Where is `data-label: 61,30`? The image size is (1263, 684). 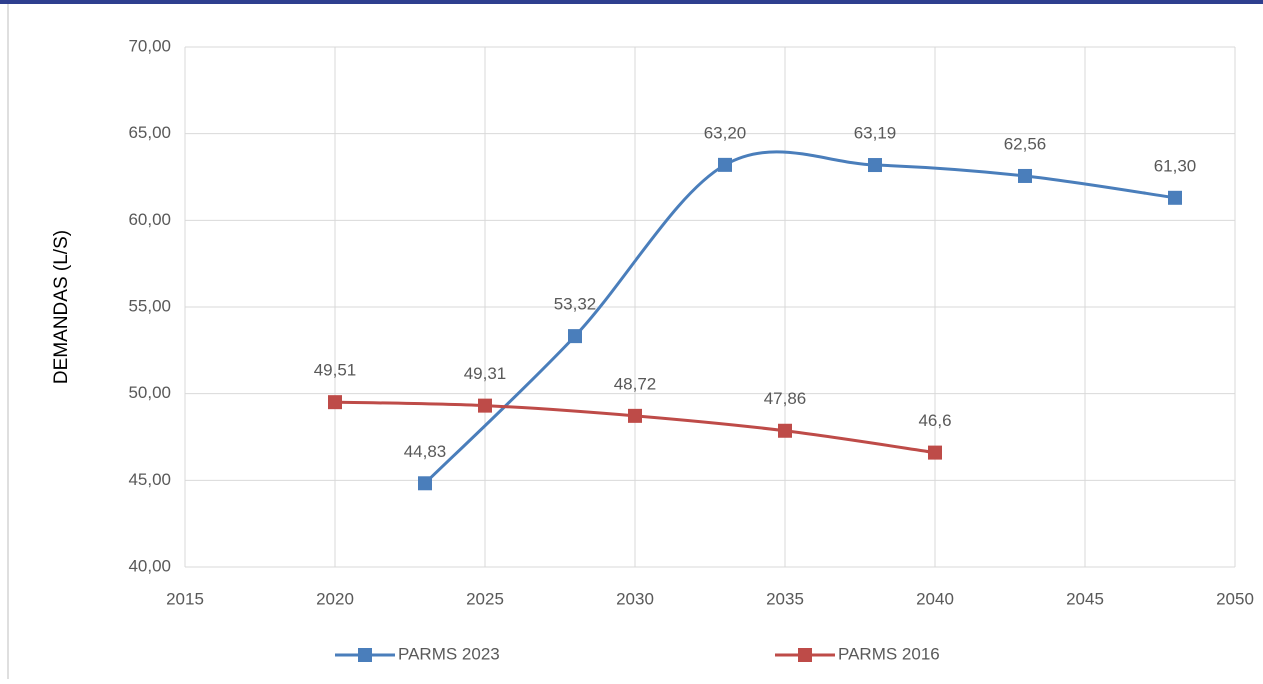
data-label: 61,30 is located at coordinates (1175, 165).